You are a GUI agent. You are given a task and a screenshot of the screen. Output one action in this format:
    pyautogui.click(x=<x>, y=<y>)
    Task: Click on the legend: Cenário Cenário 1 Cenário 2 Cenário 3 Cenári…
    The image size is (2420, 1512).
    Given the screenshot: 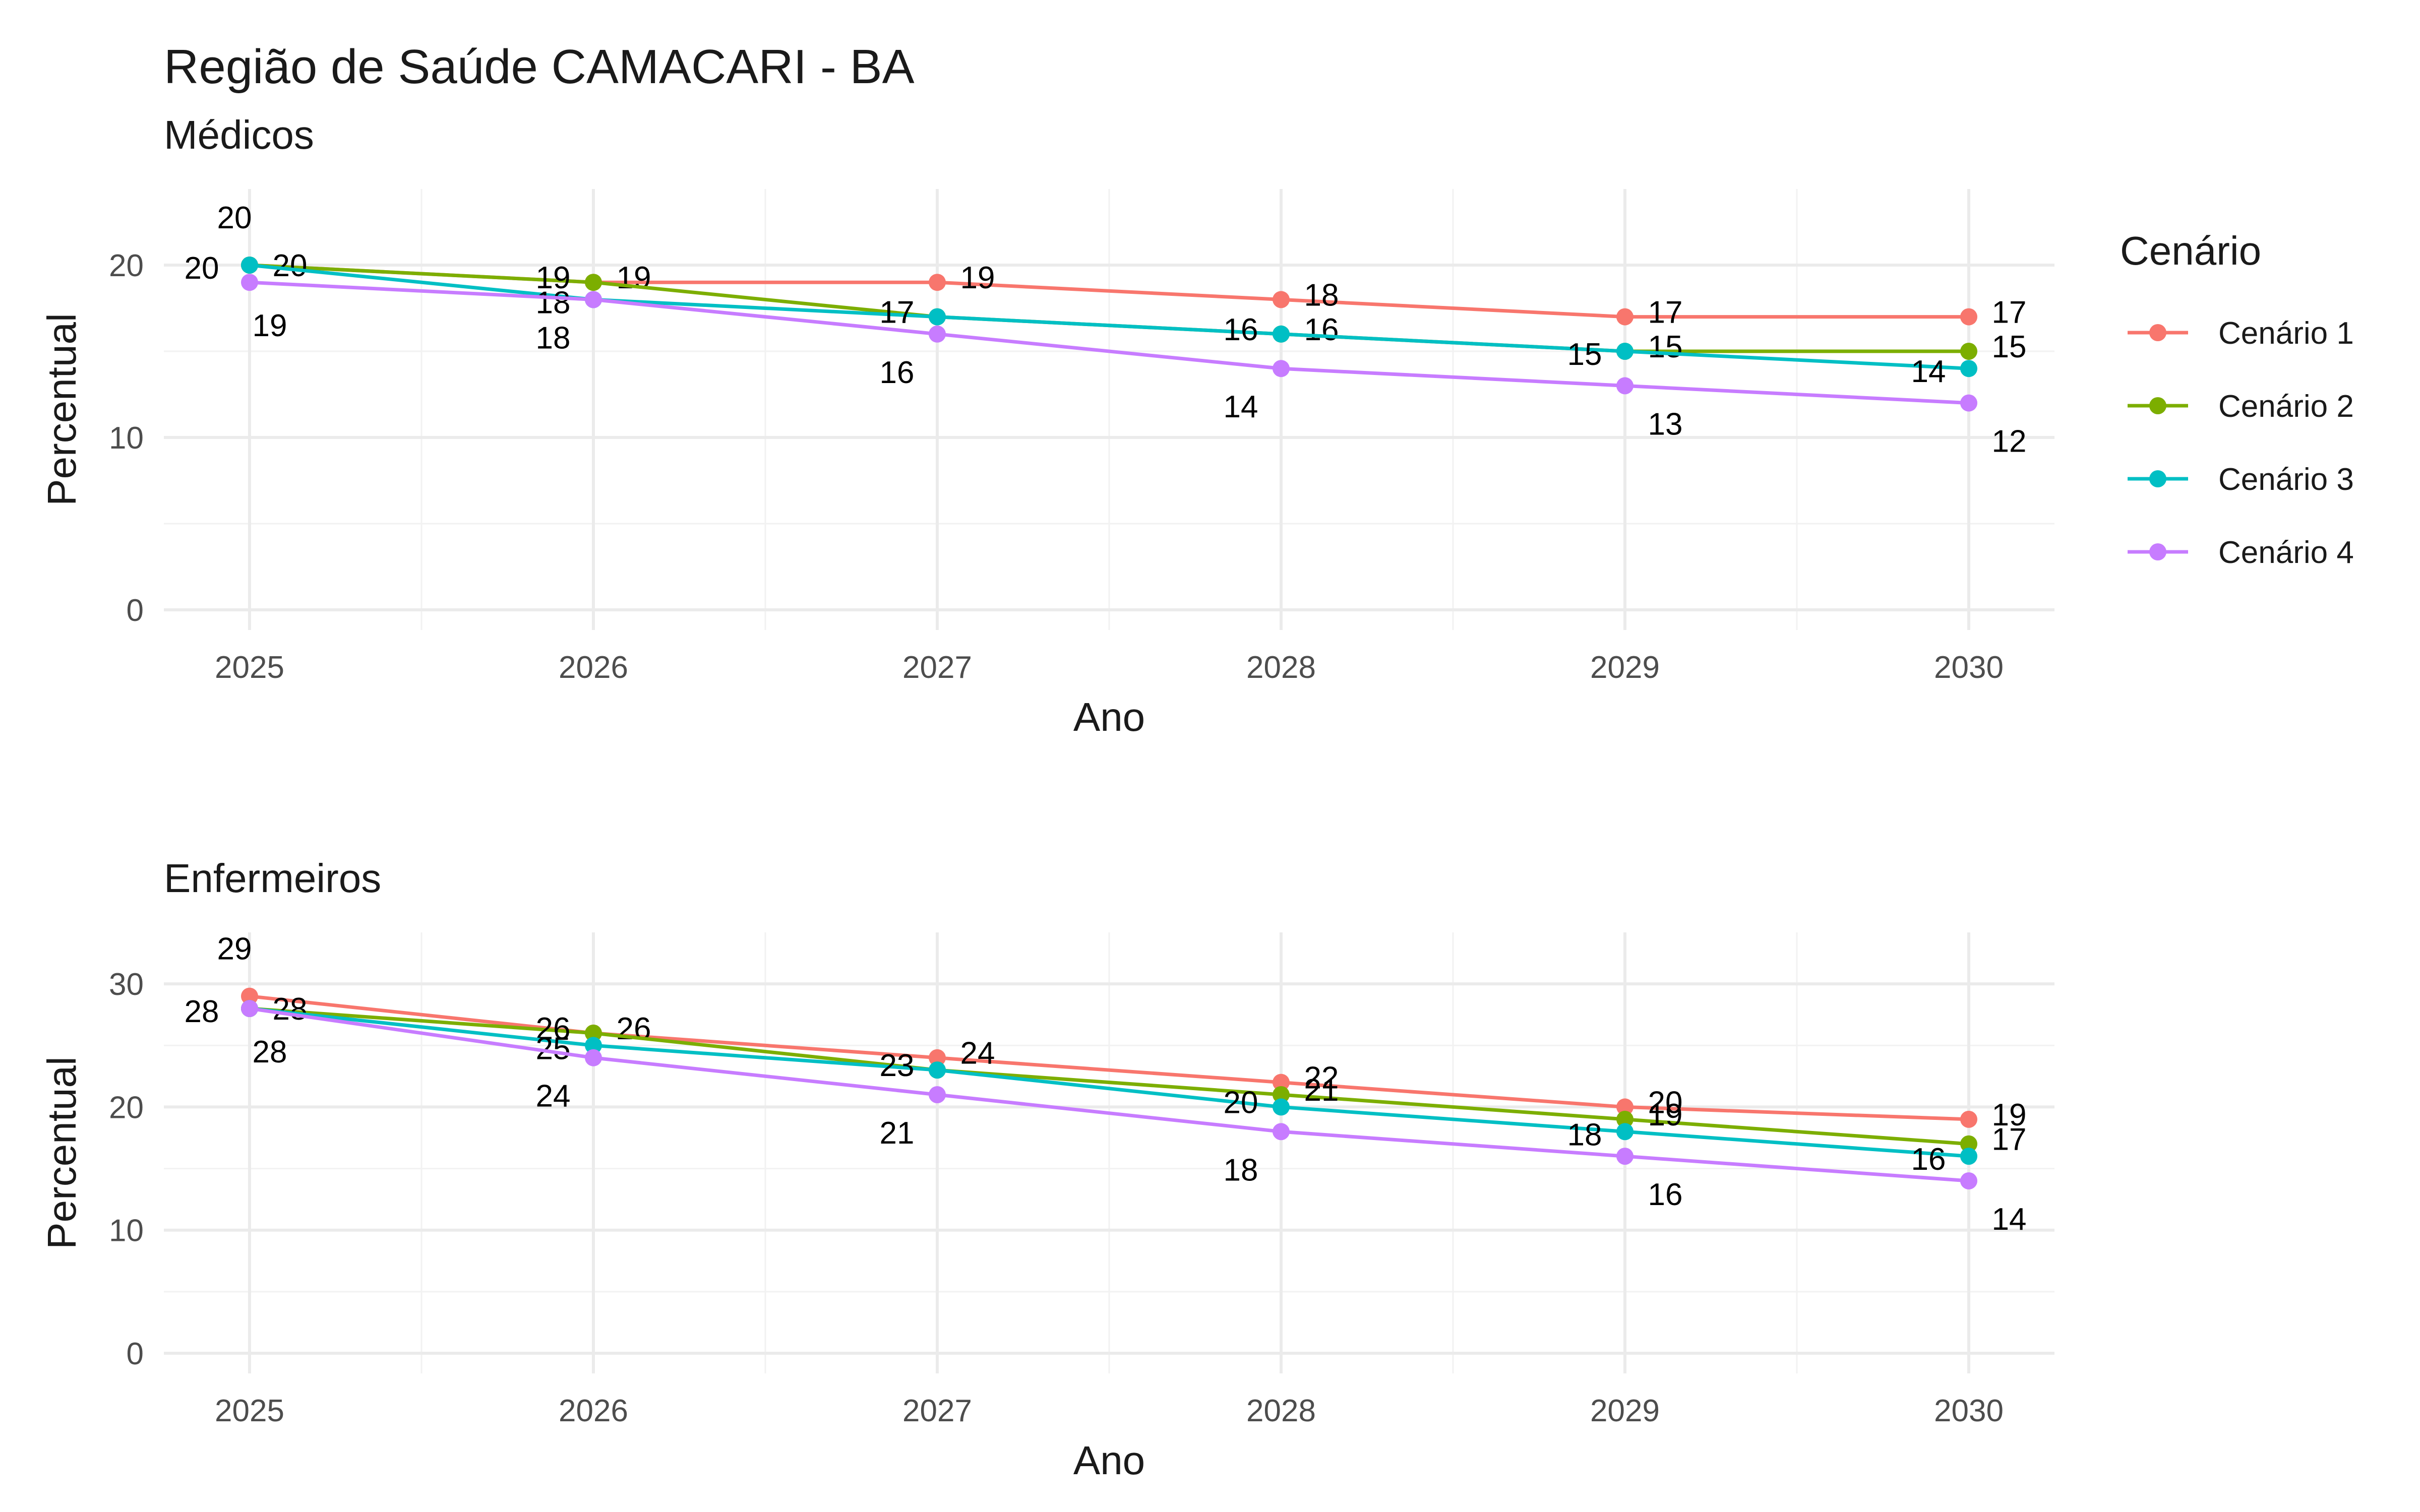 What is the action you would take?
    pyautogui.click(x=2237, y=399)
    